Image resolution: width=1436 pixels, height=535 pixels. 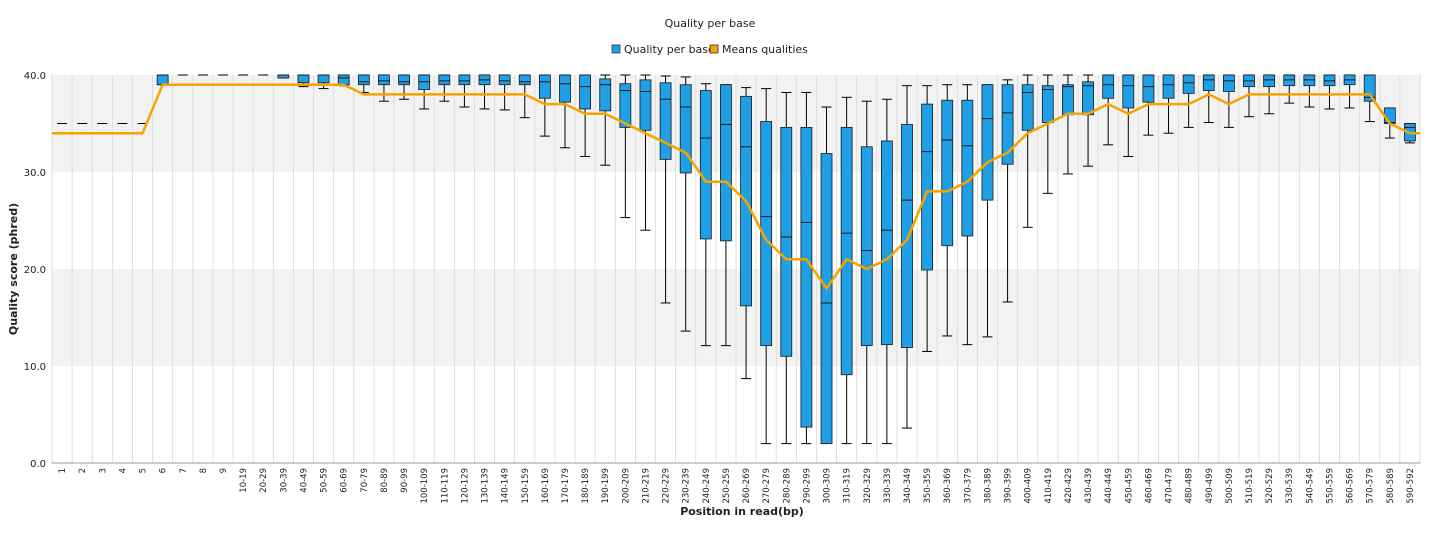 What do you see at coordinates (727, 486) in the screenshot?
I see `x-tick-label: 250-259` at bounding box center [727, 486].